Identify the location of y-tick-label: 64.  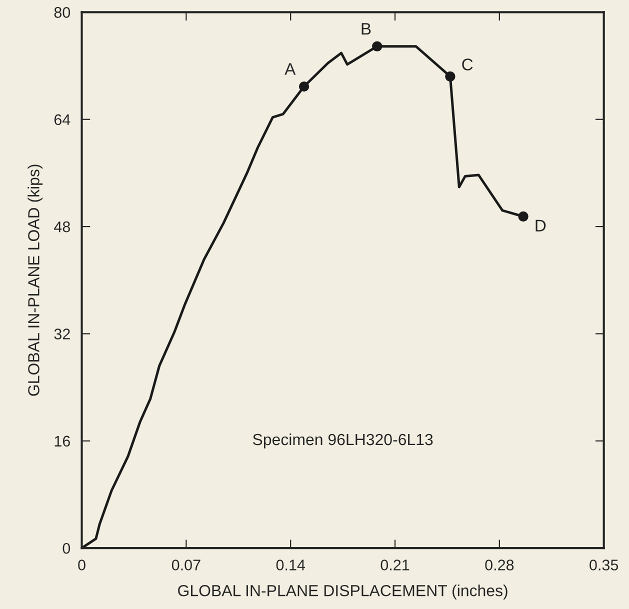
(62, 120).